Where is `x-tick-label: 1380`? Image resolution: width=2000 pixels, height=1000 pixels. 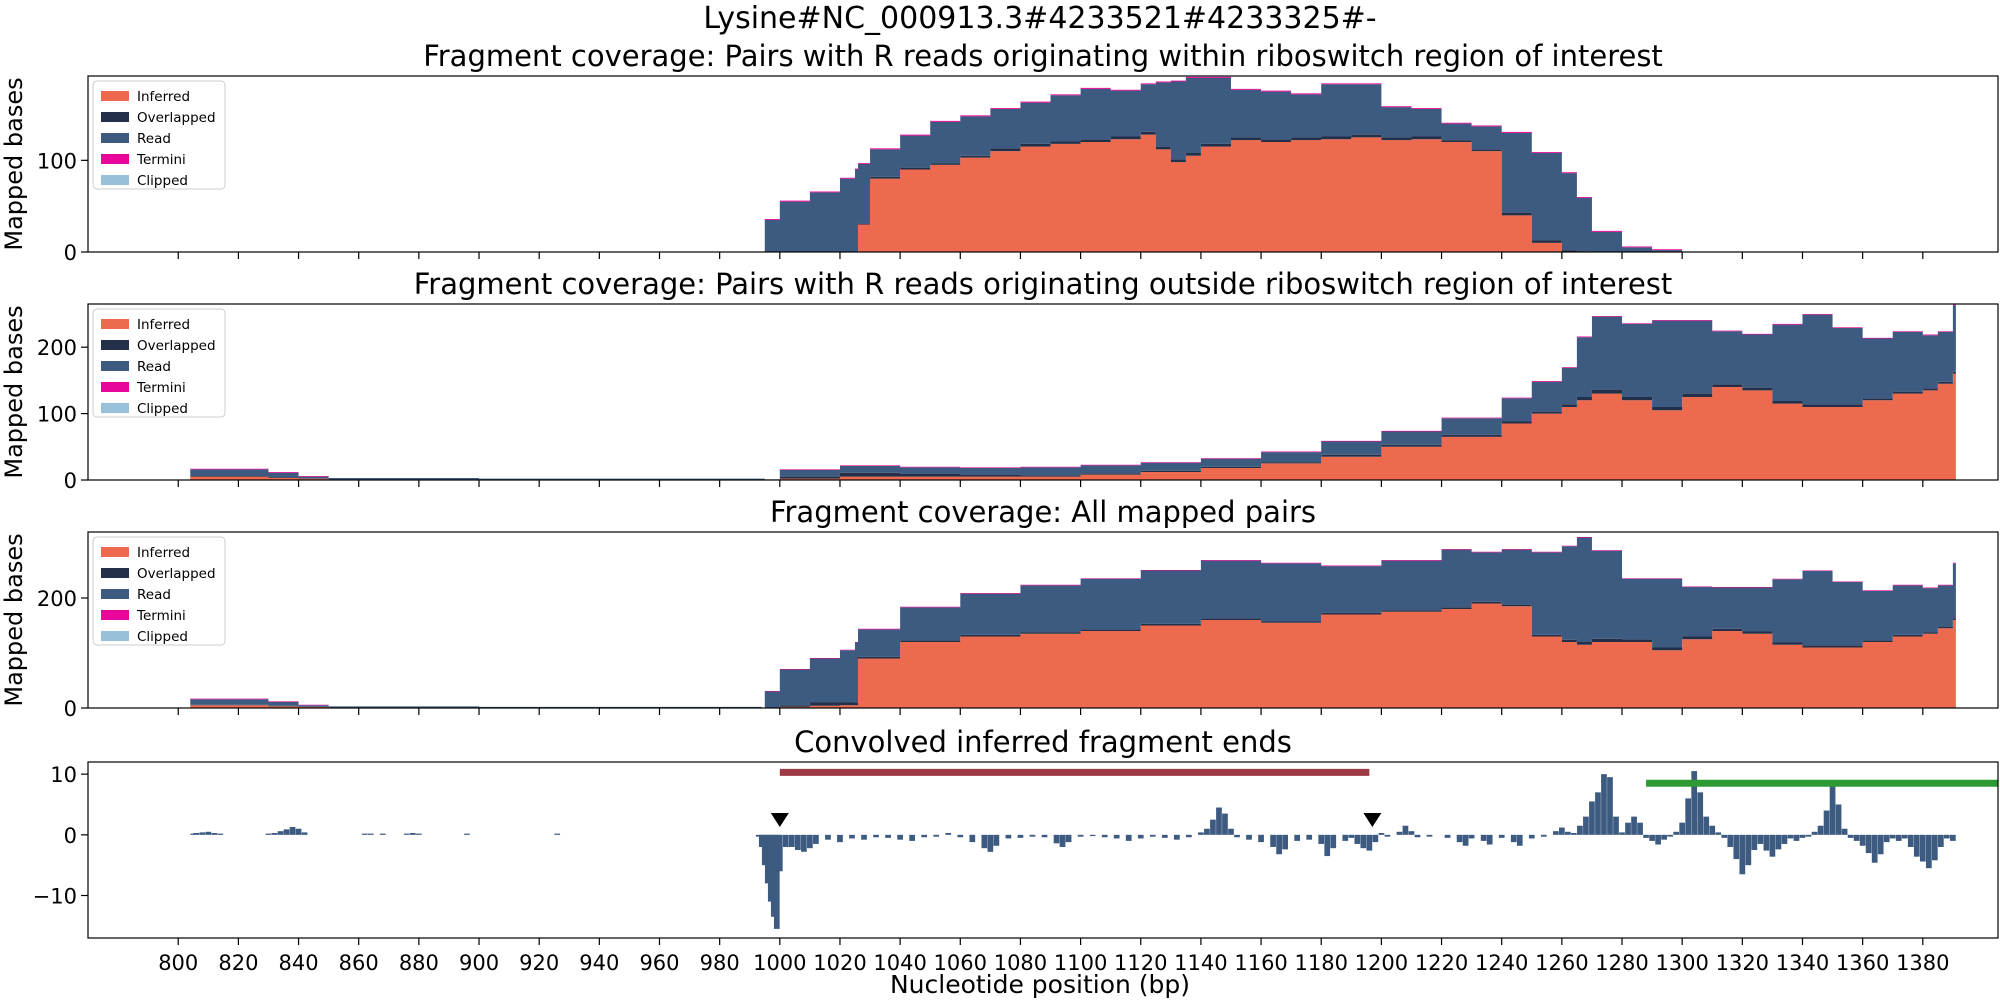
x-tick-label: 1380 is located at coordinates (1922, 963).